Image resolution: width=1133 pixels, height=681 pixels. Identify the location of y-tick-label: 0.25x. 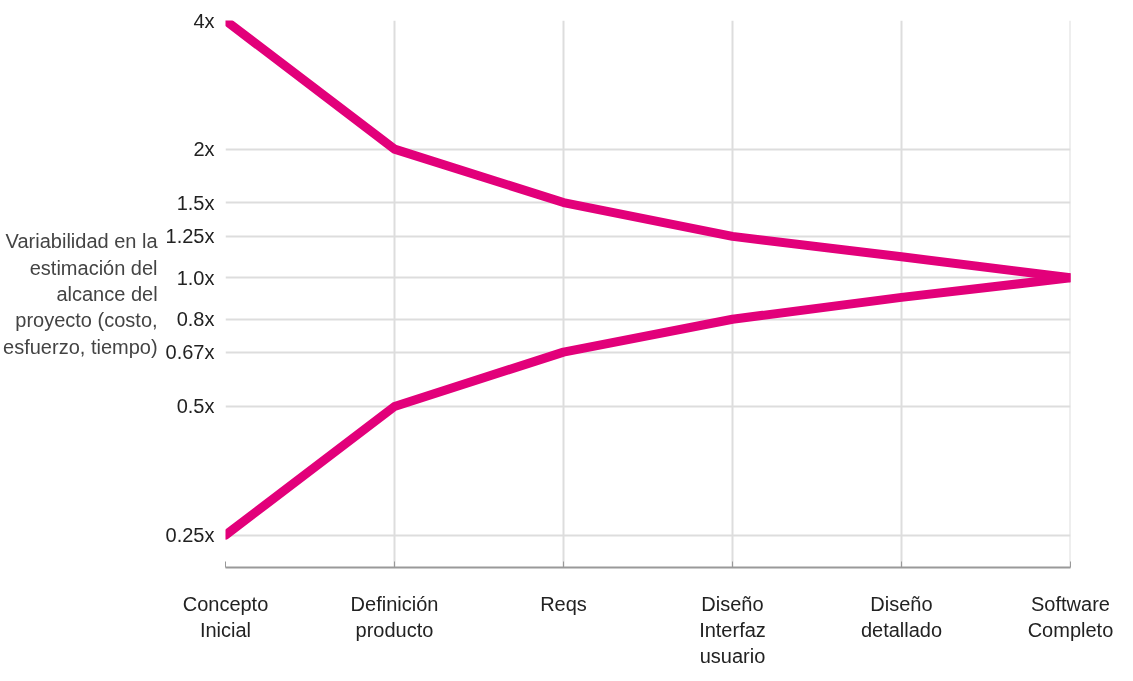
(190, 535).